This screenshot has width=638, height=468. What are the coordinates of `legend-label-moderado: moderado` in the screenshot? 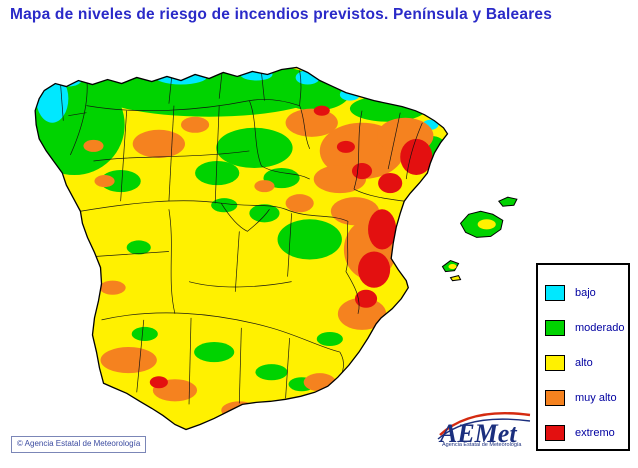 It's located at (600, 327).